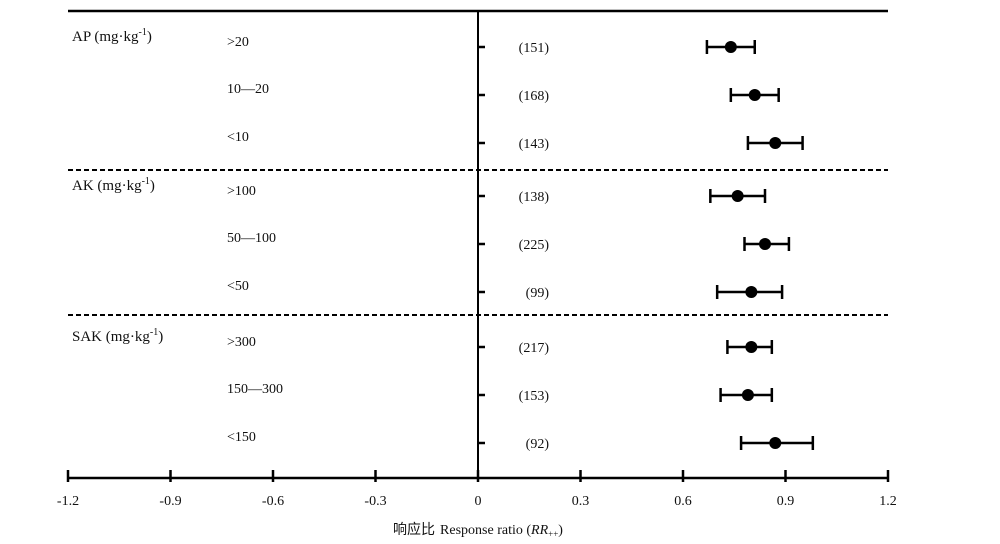 The image size is (1000, 544). Describe the element at coordinates (375, 501) in the screenshot. I see `x-tick-label-3: -0.3` at that location.